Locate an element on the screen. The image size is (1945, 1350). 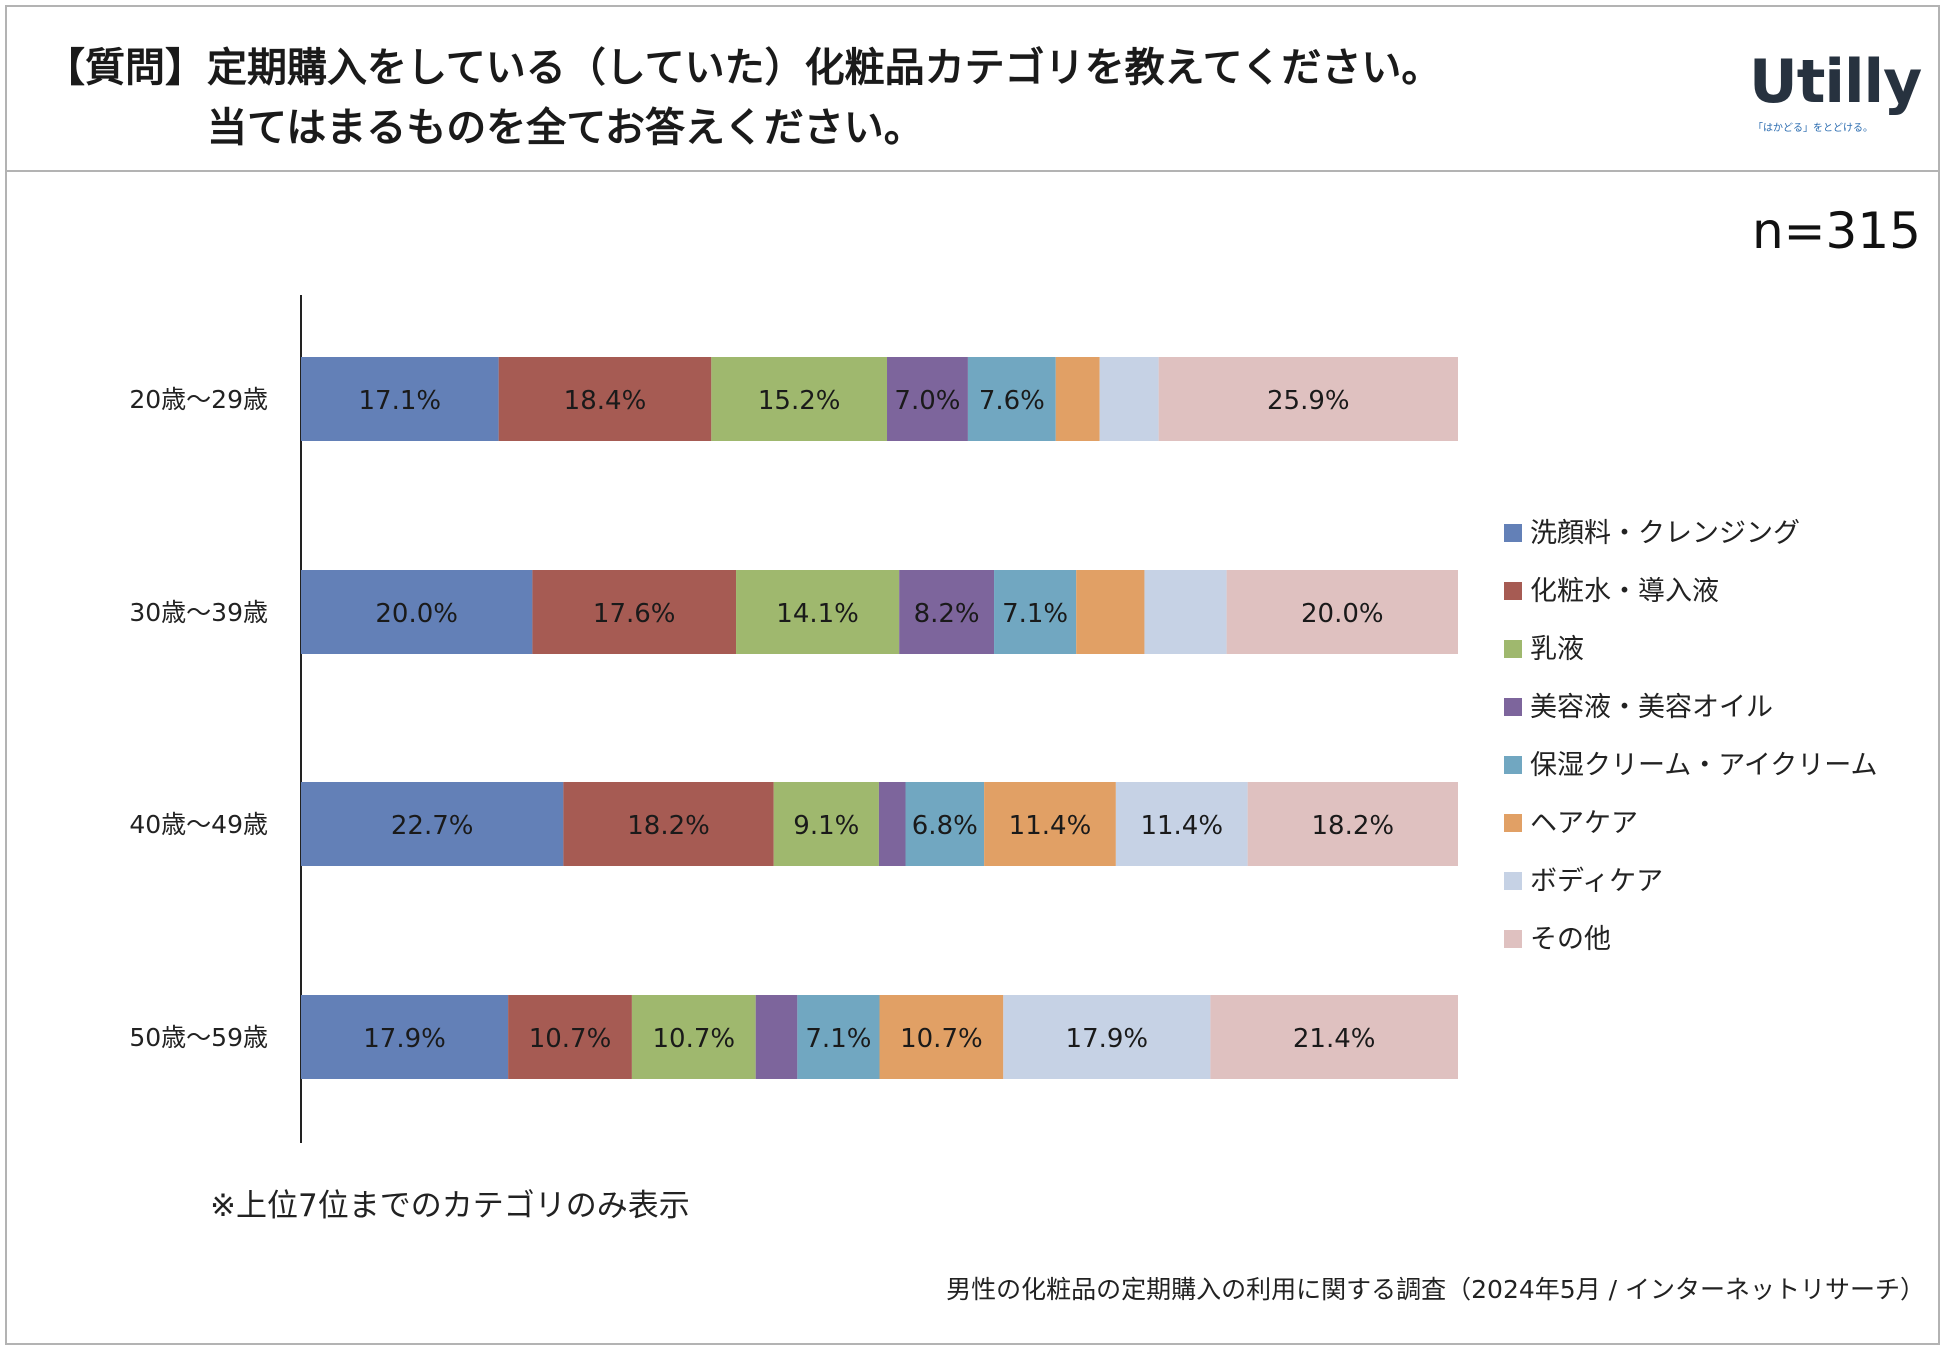
utilly-logo: Utilly 「はかどる」をとどける。 is located at coordinates (1835, 94).